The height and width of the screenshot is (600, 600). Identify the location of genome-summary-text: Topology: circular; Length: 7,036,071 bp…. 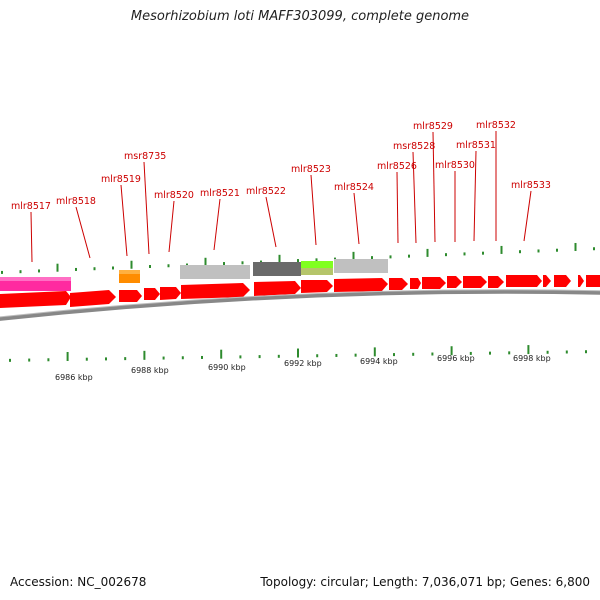
(425, 582).